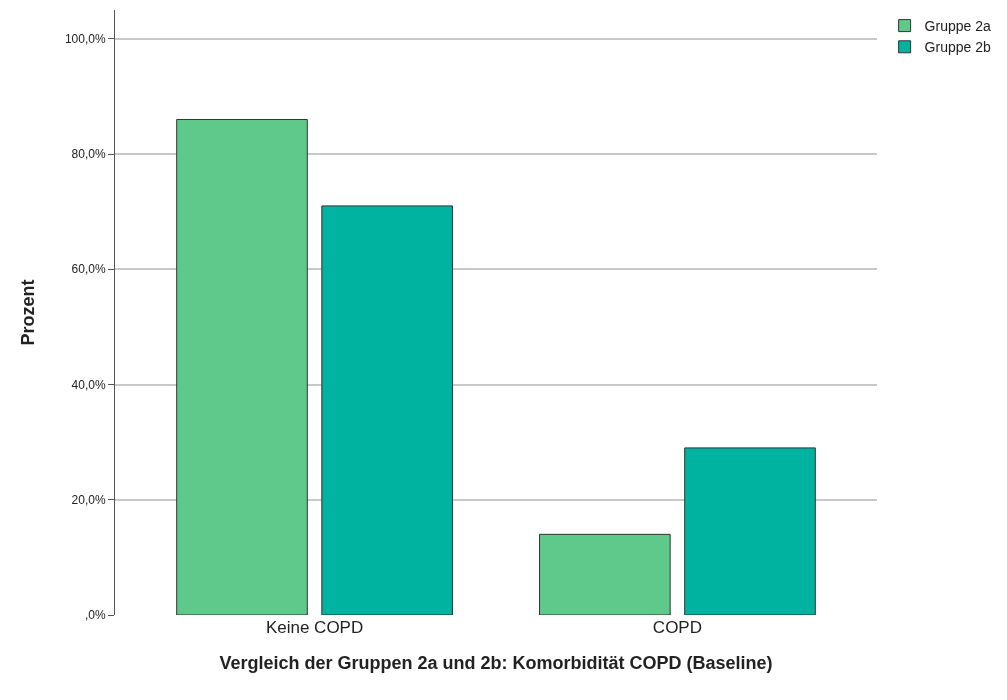 Image resolution: width=1007 pixels, height=700 pixels. I want to click on x-axis-title: Vergleich der Gruppen 2a und 2b: Komorbidität COPD (Baseline), so click(496, 663).